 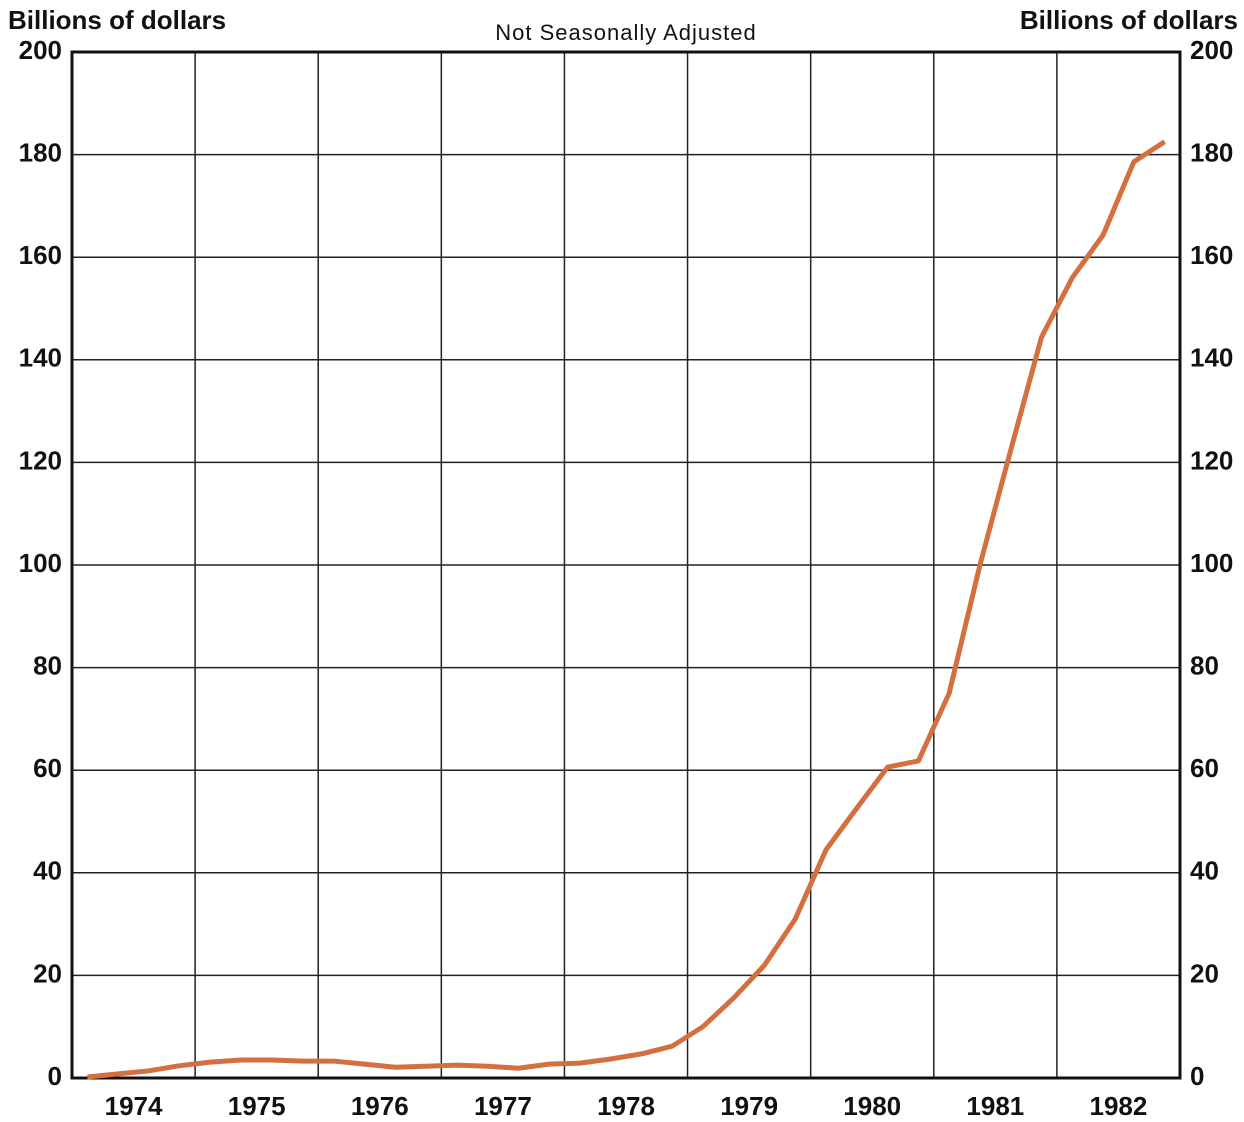 What do you see at coordinates (1211, 563) in the screenshot?
I see `y2-tick-label: 100` at bounding box center [1211, 563].